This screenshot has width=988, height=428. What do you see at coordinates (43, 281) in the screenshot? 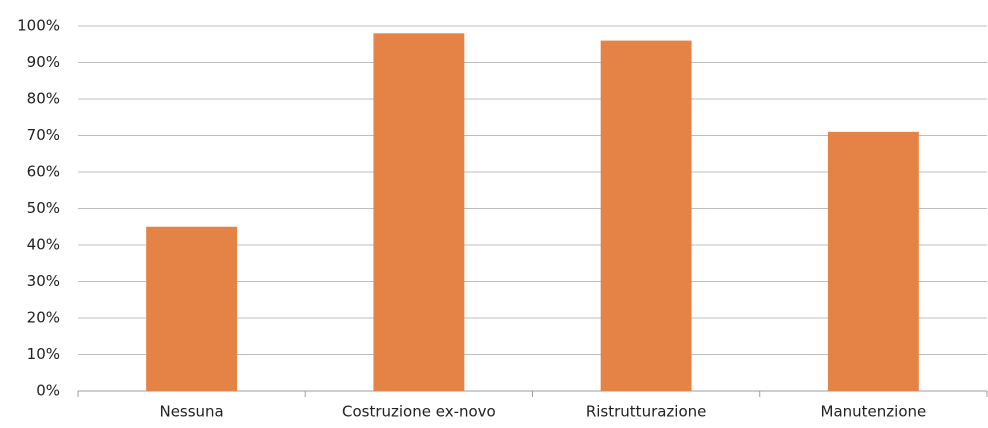
I see `y-tick-label: 30%` at bounding box center [43, 281].